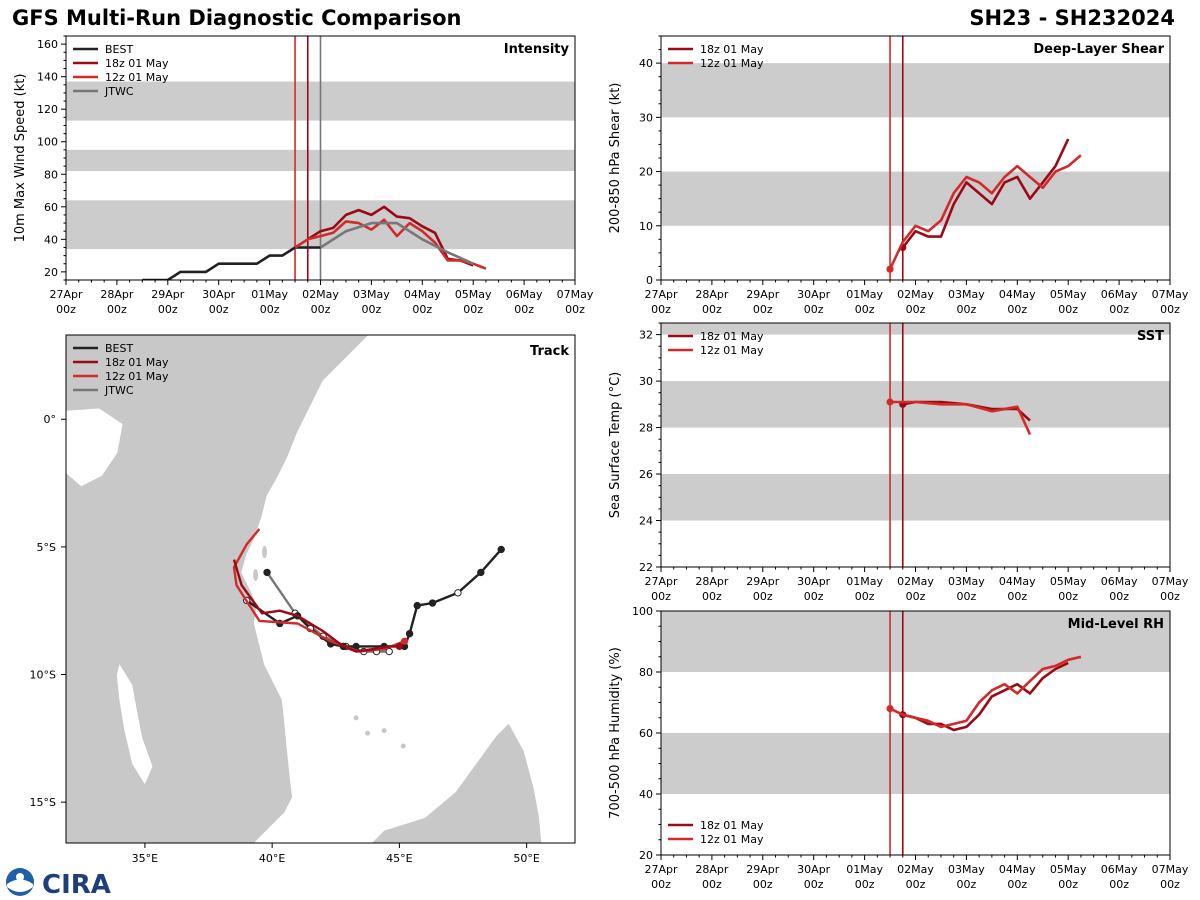 This screenshot has width=1200, height=900. What do you see at coordinates (134, 724) in the screenshot?
I see `lake-malawi` at bounding box center [134, 724].